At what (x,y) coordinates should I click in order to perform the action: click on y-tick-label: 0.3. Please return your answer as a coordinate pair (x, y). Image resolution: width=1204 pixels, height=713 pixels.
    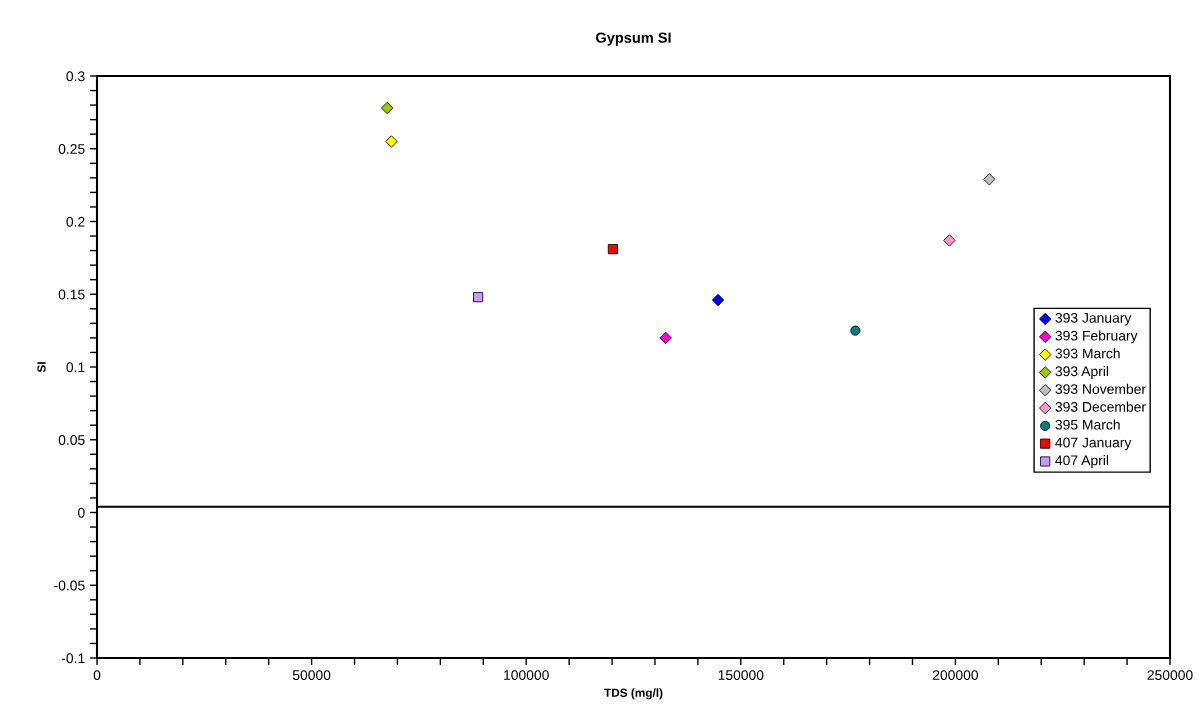
    Looking at the image, I should click on (75, 76).